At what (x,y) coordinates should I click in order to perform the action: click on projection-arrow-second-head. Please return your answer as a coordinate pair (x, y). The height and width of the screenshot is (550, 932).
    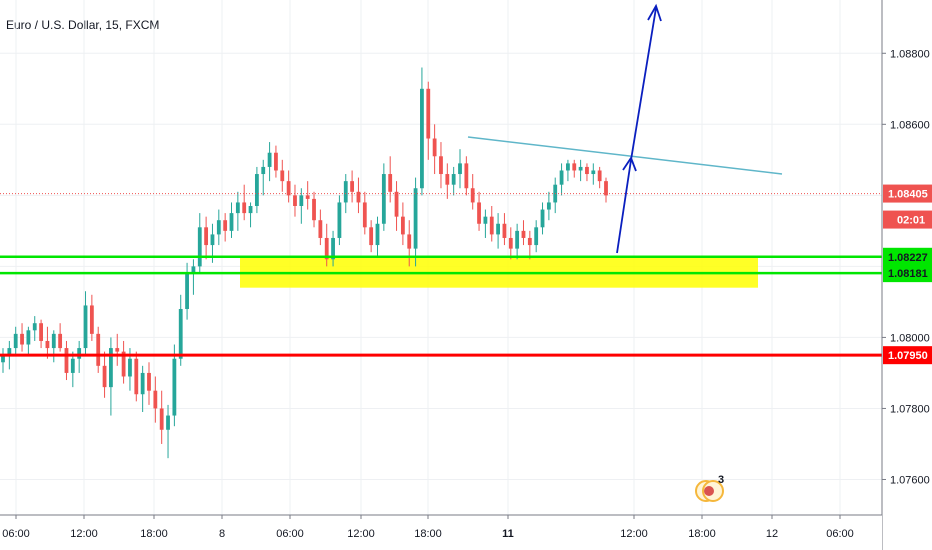
    Looking at the image, I should click on (654, 12).